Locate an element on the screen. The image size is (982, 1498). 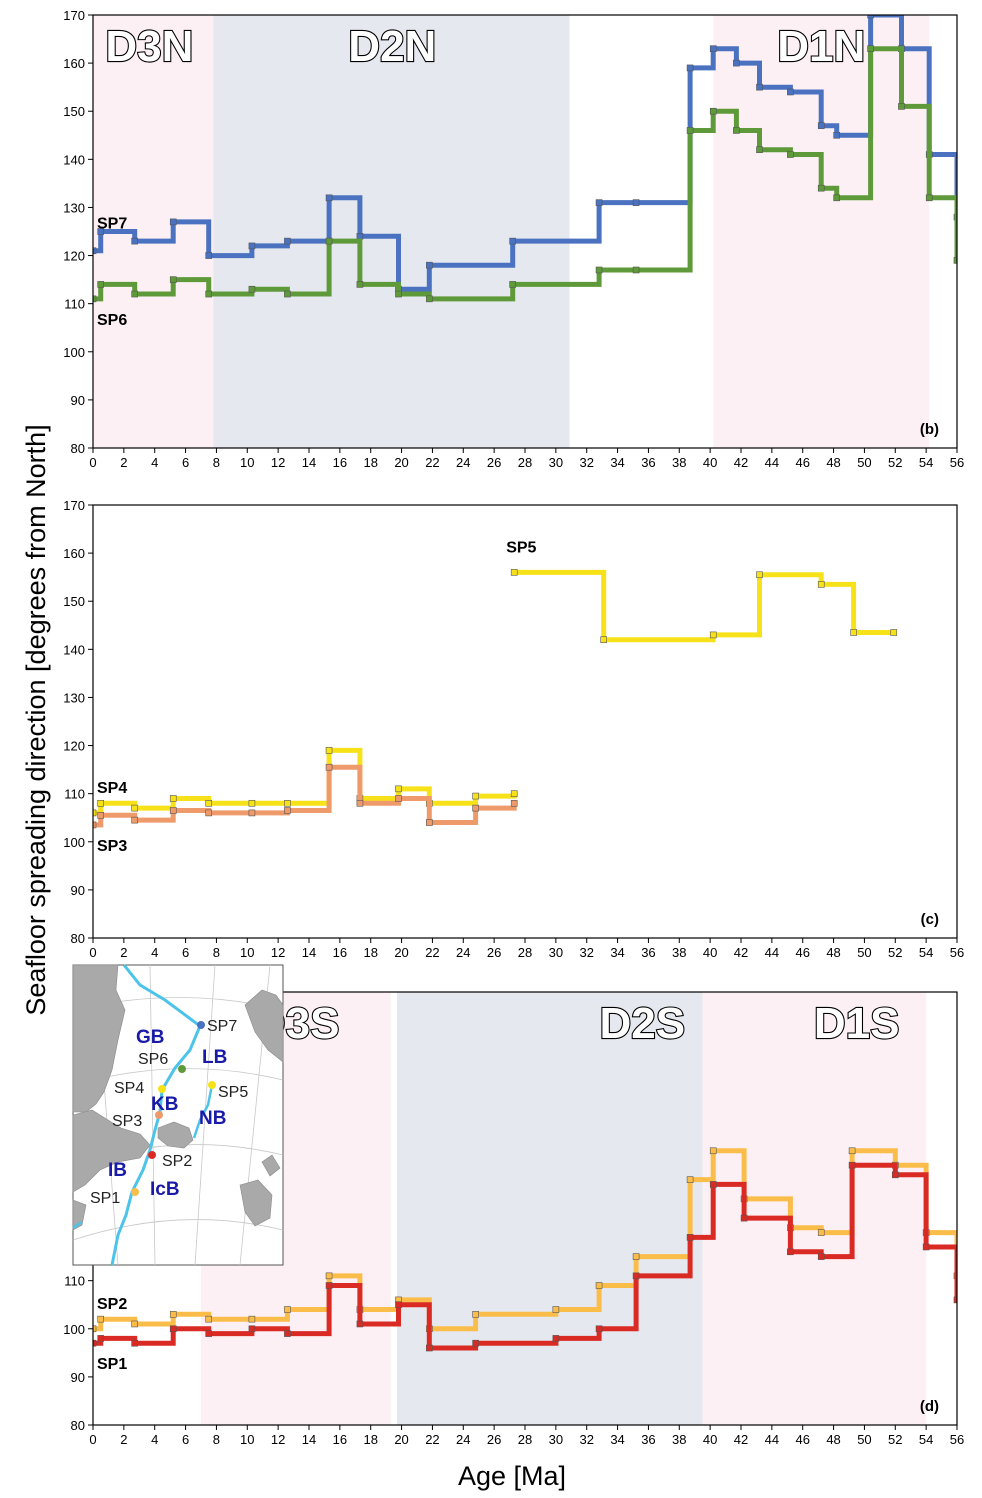
map-basin-nb: NB is located at coordinates (212, 1118).